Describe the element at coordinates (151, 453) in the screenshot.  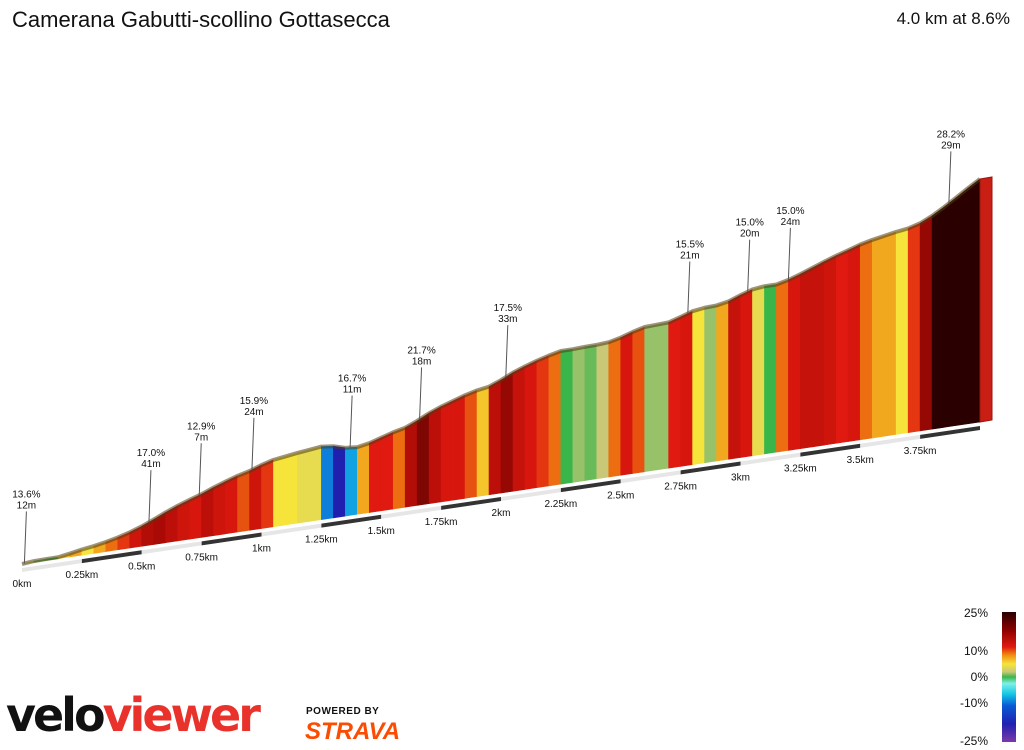
I see `annotation-gradient: 17.0%` at that location.